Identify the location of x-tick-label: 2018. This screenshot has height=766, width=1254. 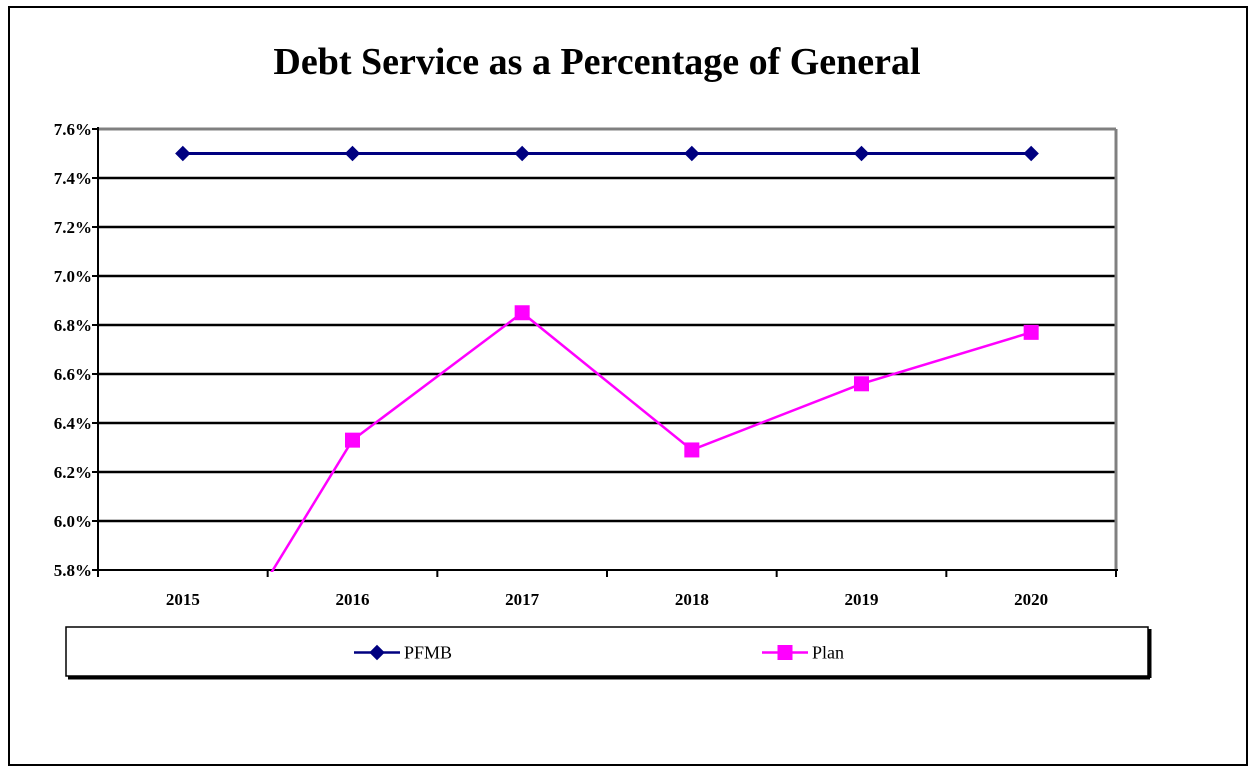
(692, 599).